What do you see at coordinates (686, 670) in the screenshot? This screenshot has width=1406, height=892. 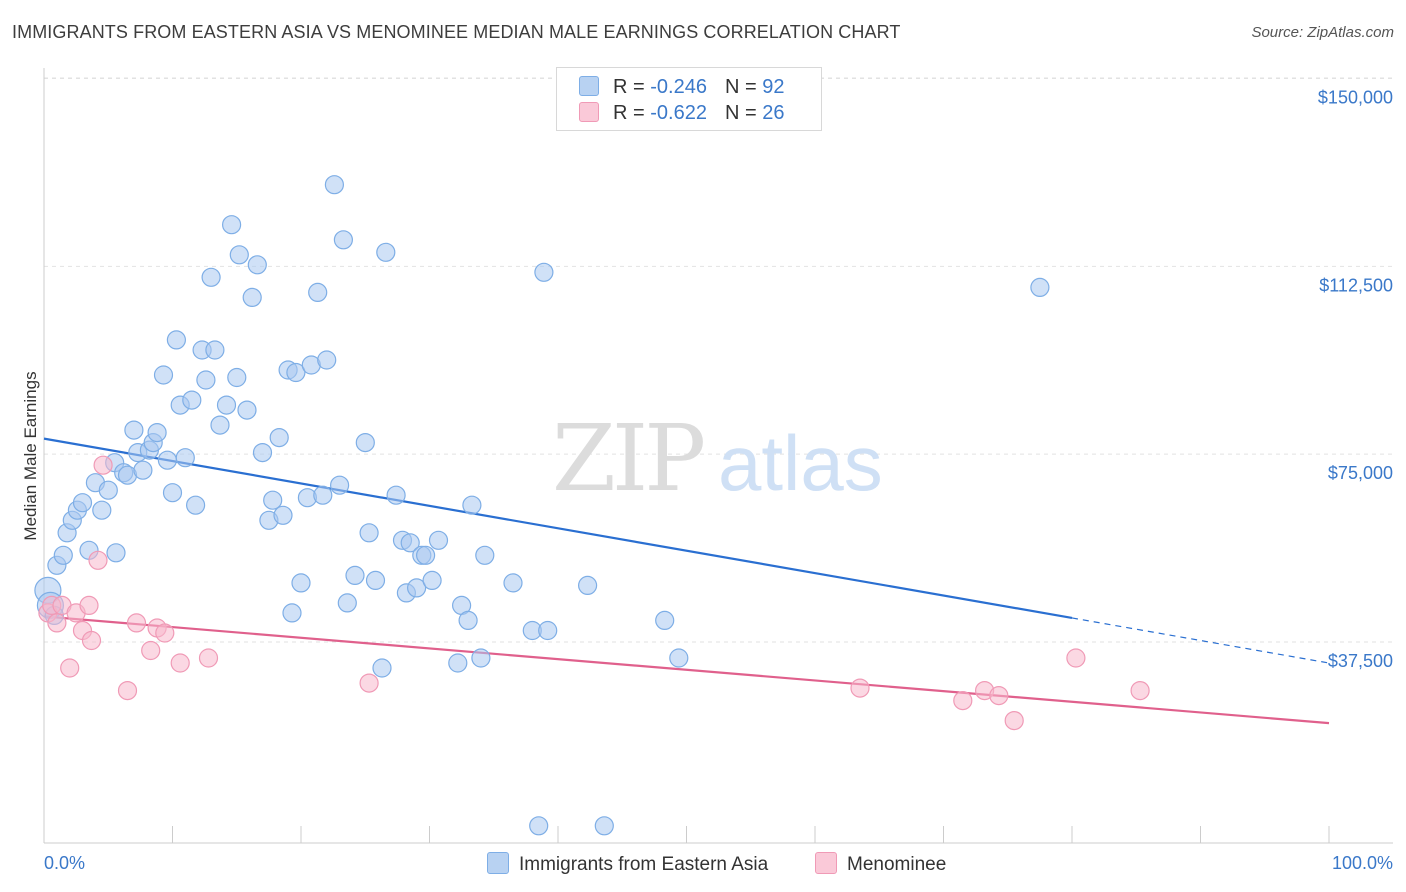 I see `trend-line` at bounding box center [686, 670].